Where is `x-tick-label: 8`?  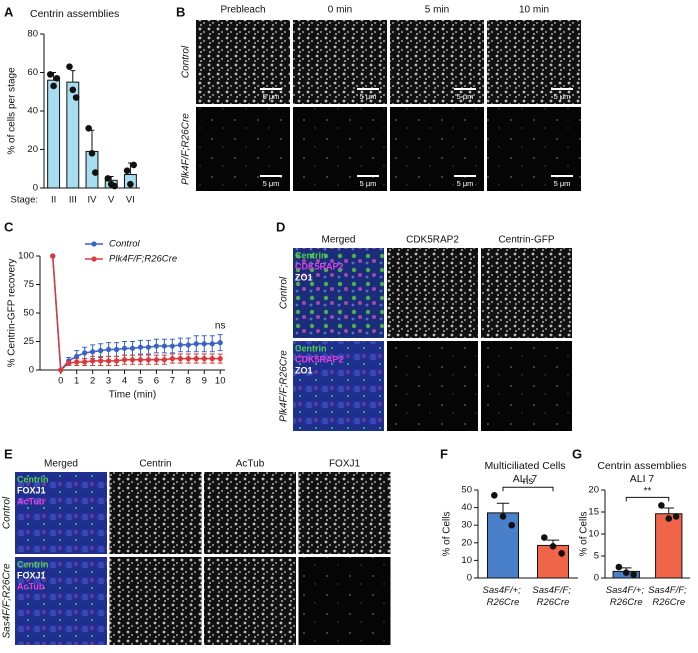
x-tick-label: 8 is located at coordinates (188, 381).